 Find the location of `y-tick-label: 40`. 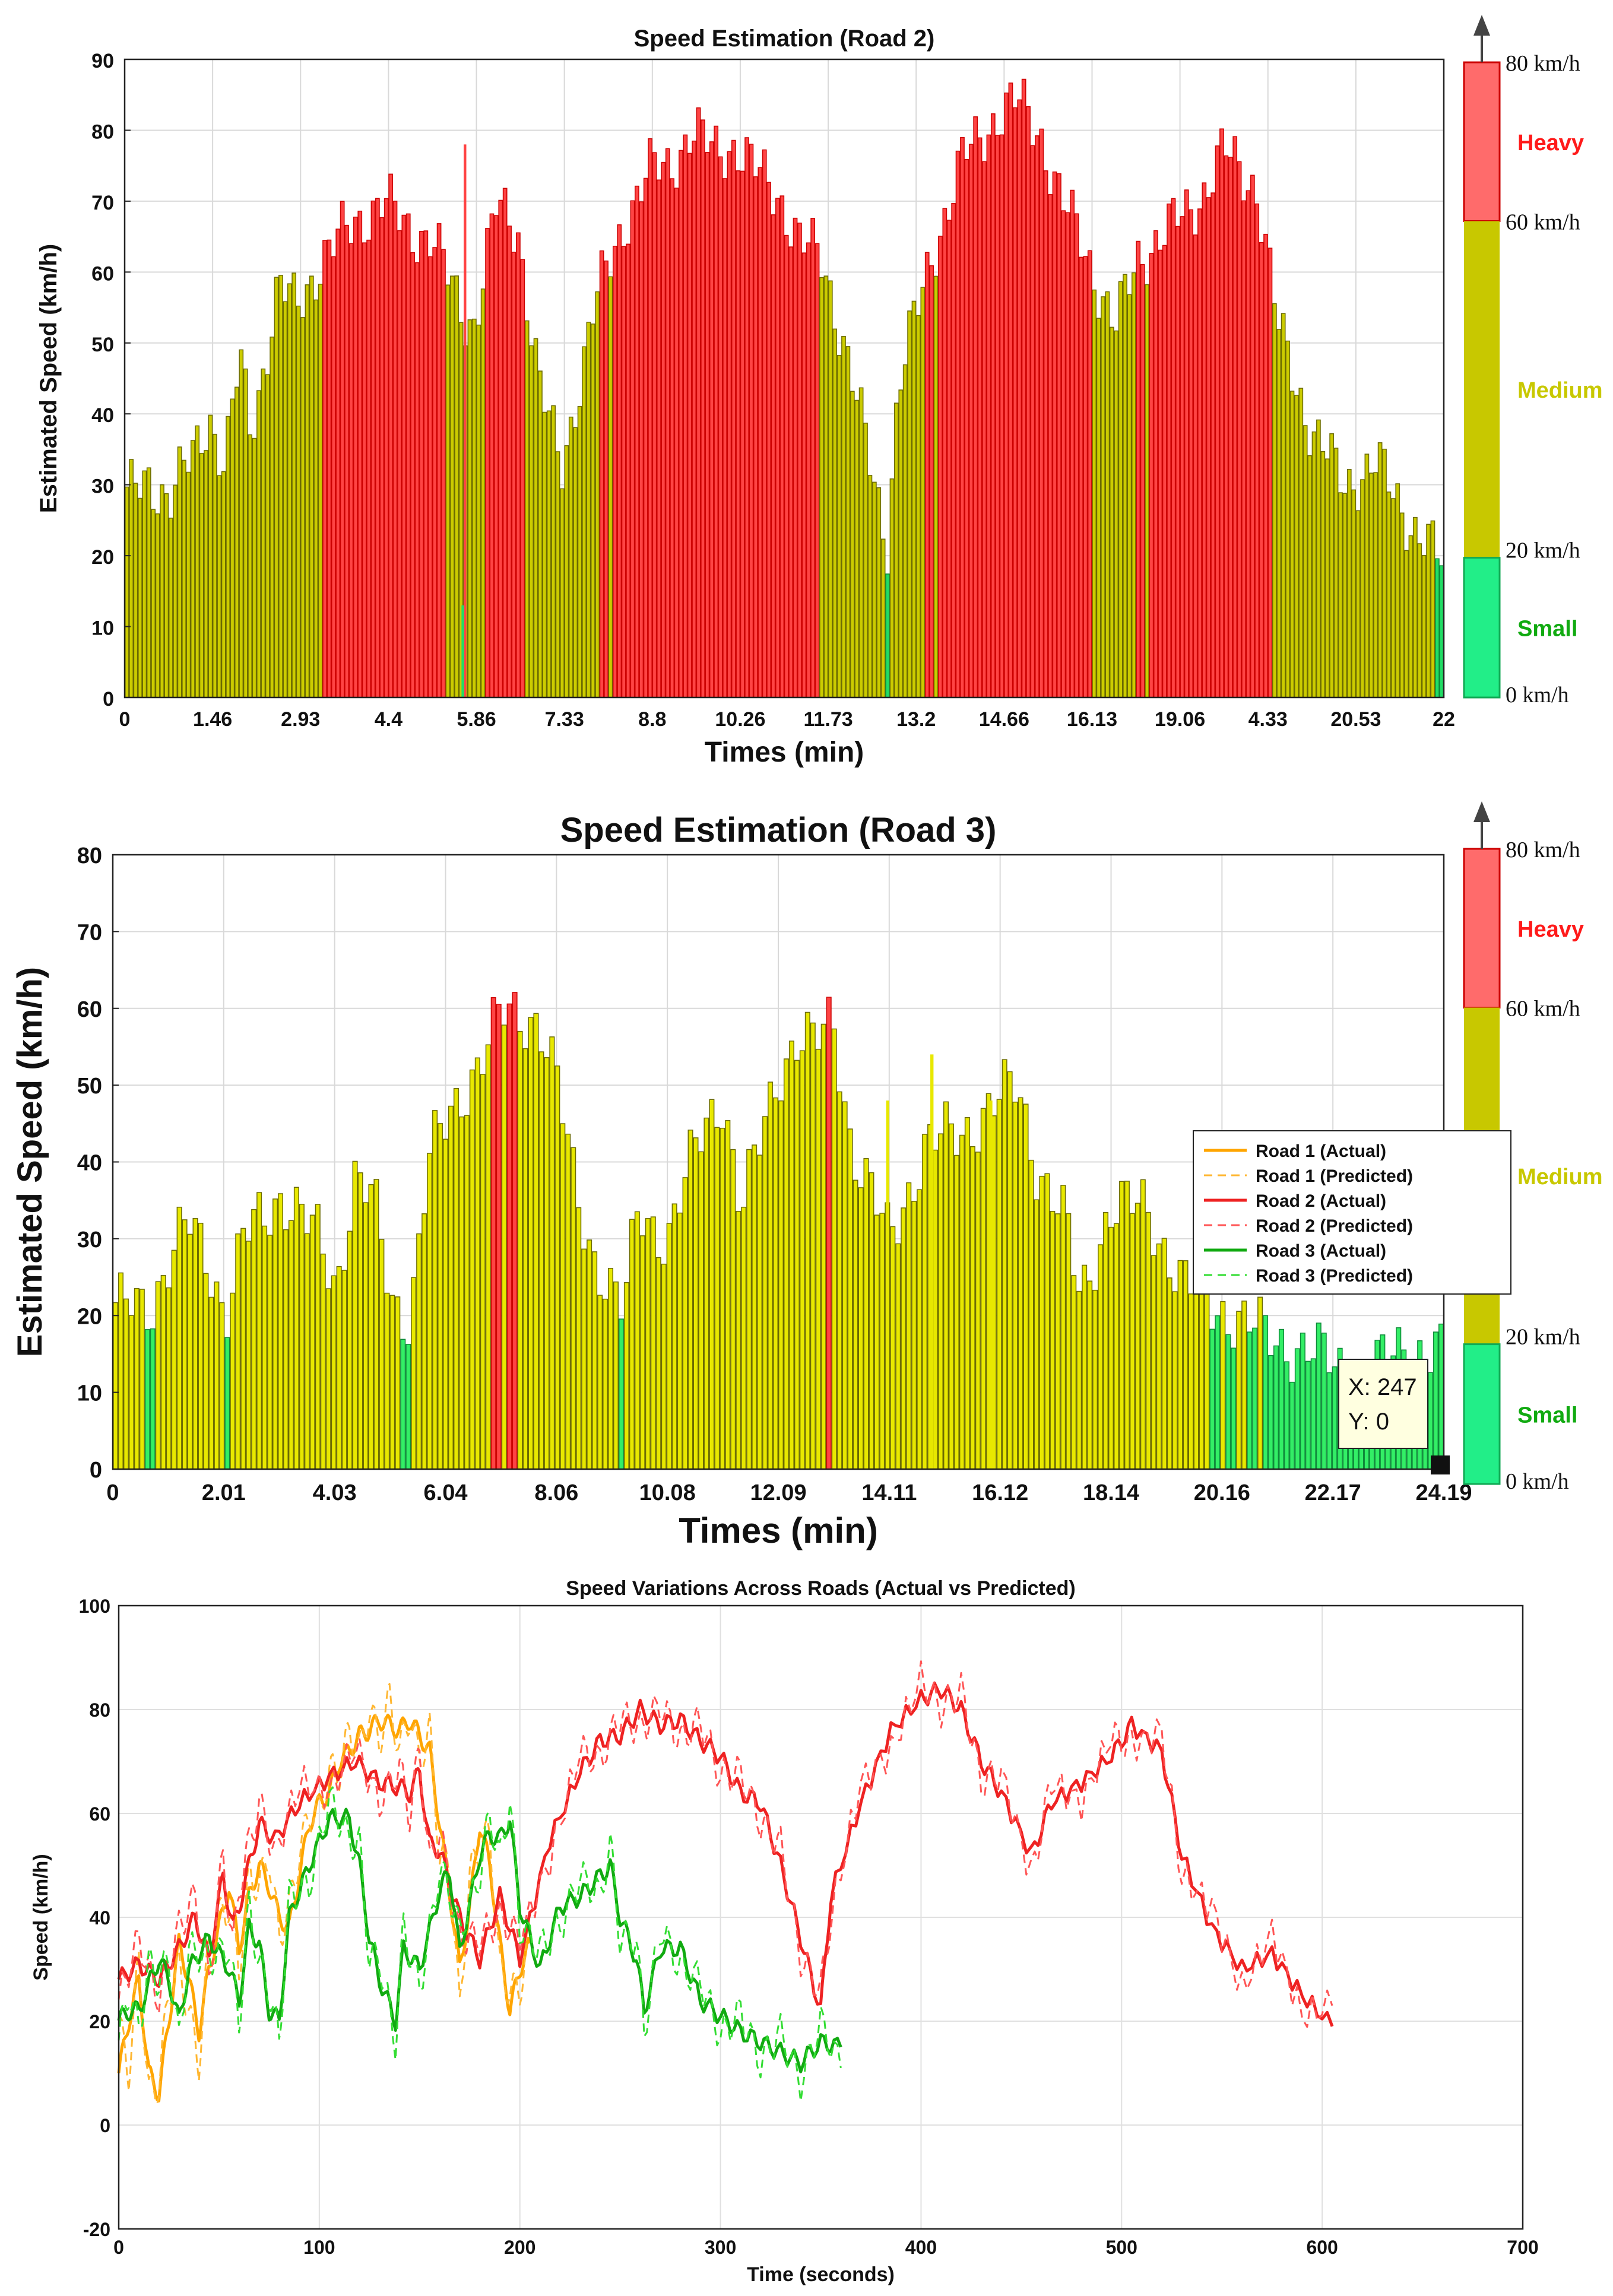

y-tick-label: 40 is located at coordinates (102, 416).